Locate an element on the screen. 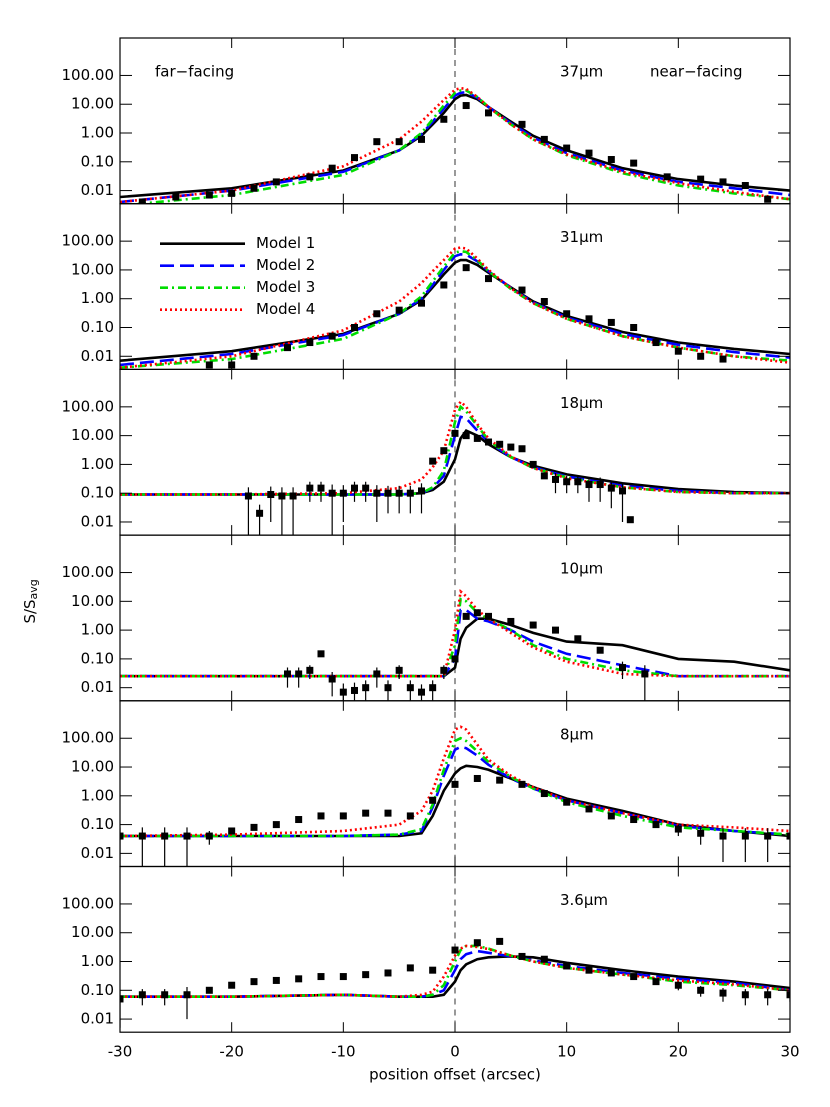 The width and height of the screenshot is (830, 1107). x-tick-label: 10 is located at coordinates (566, 1052).